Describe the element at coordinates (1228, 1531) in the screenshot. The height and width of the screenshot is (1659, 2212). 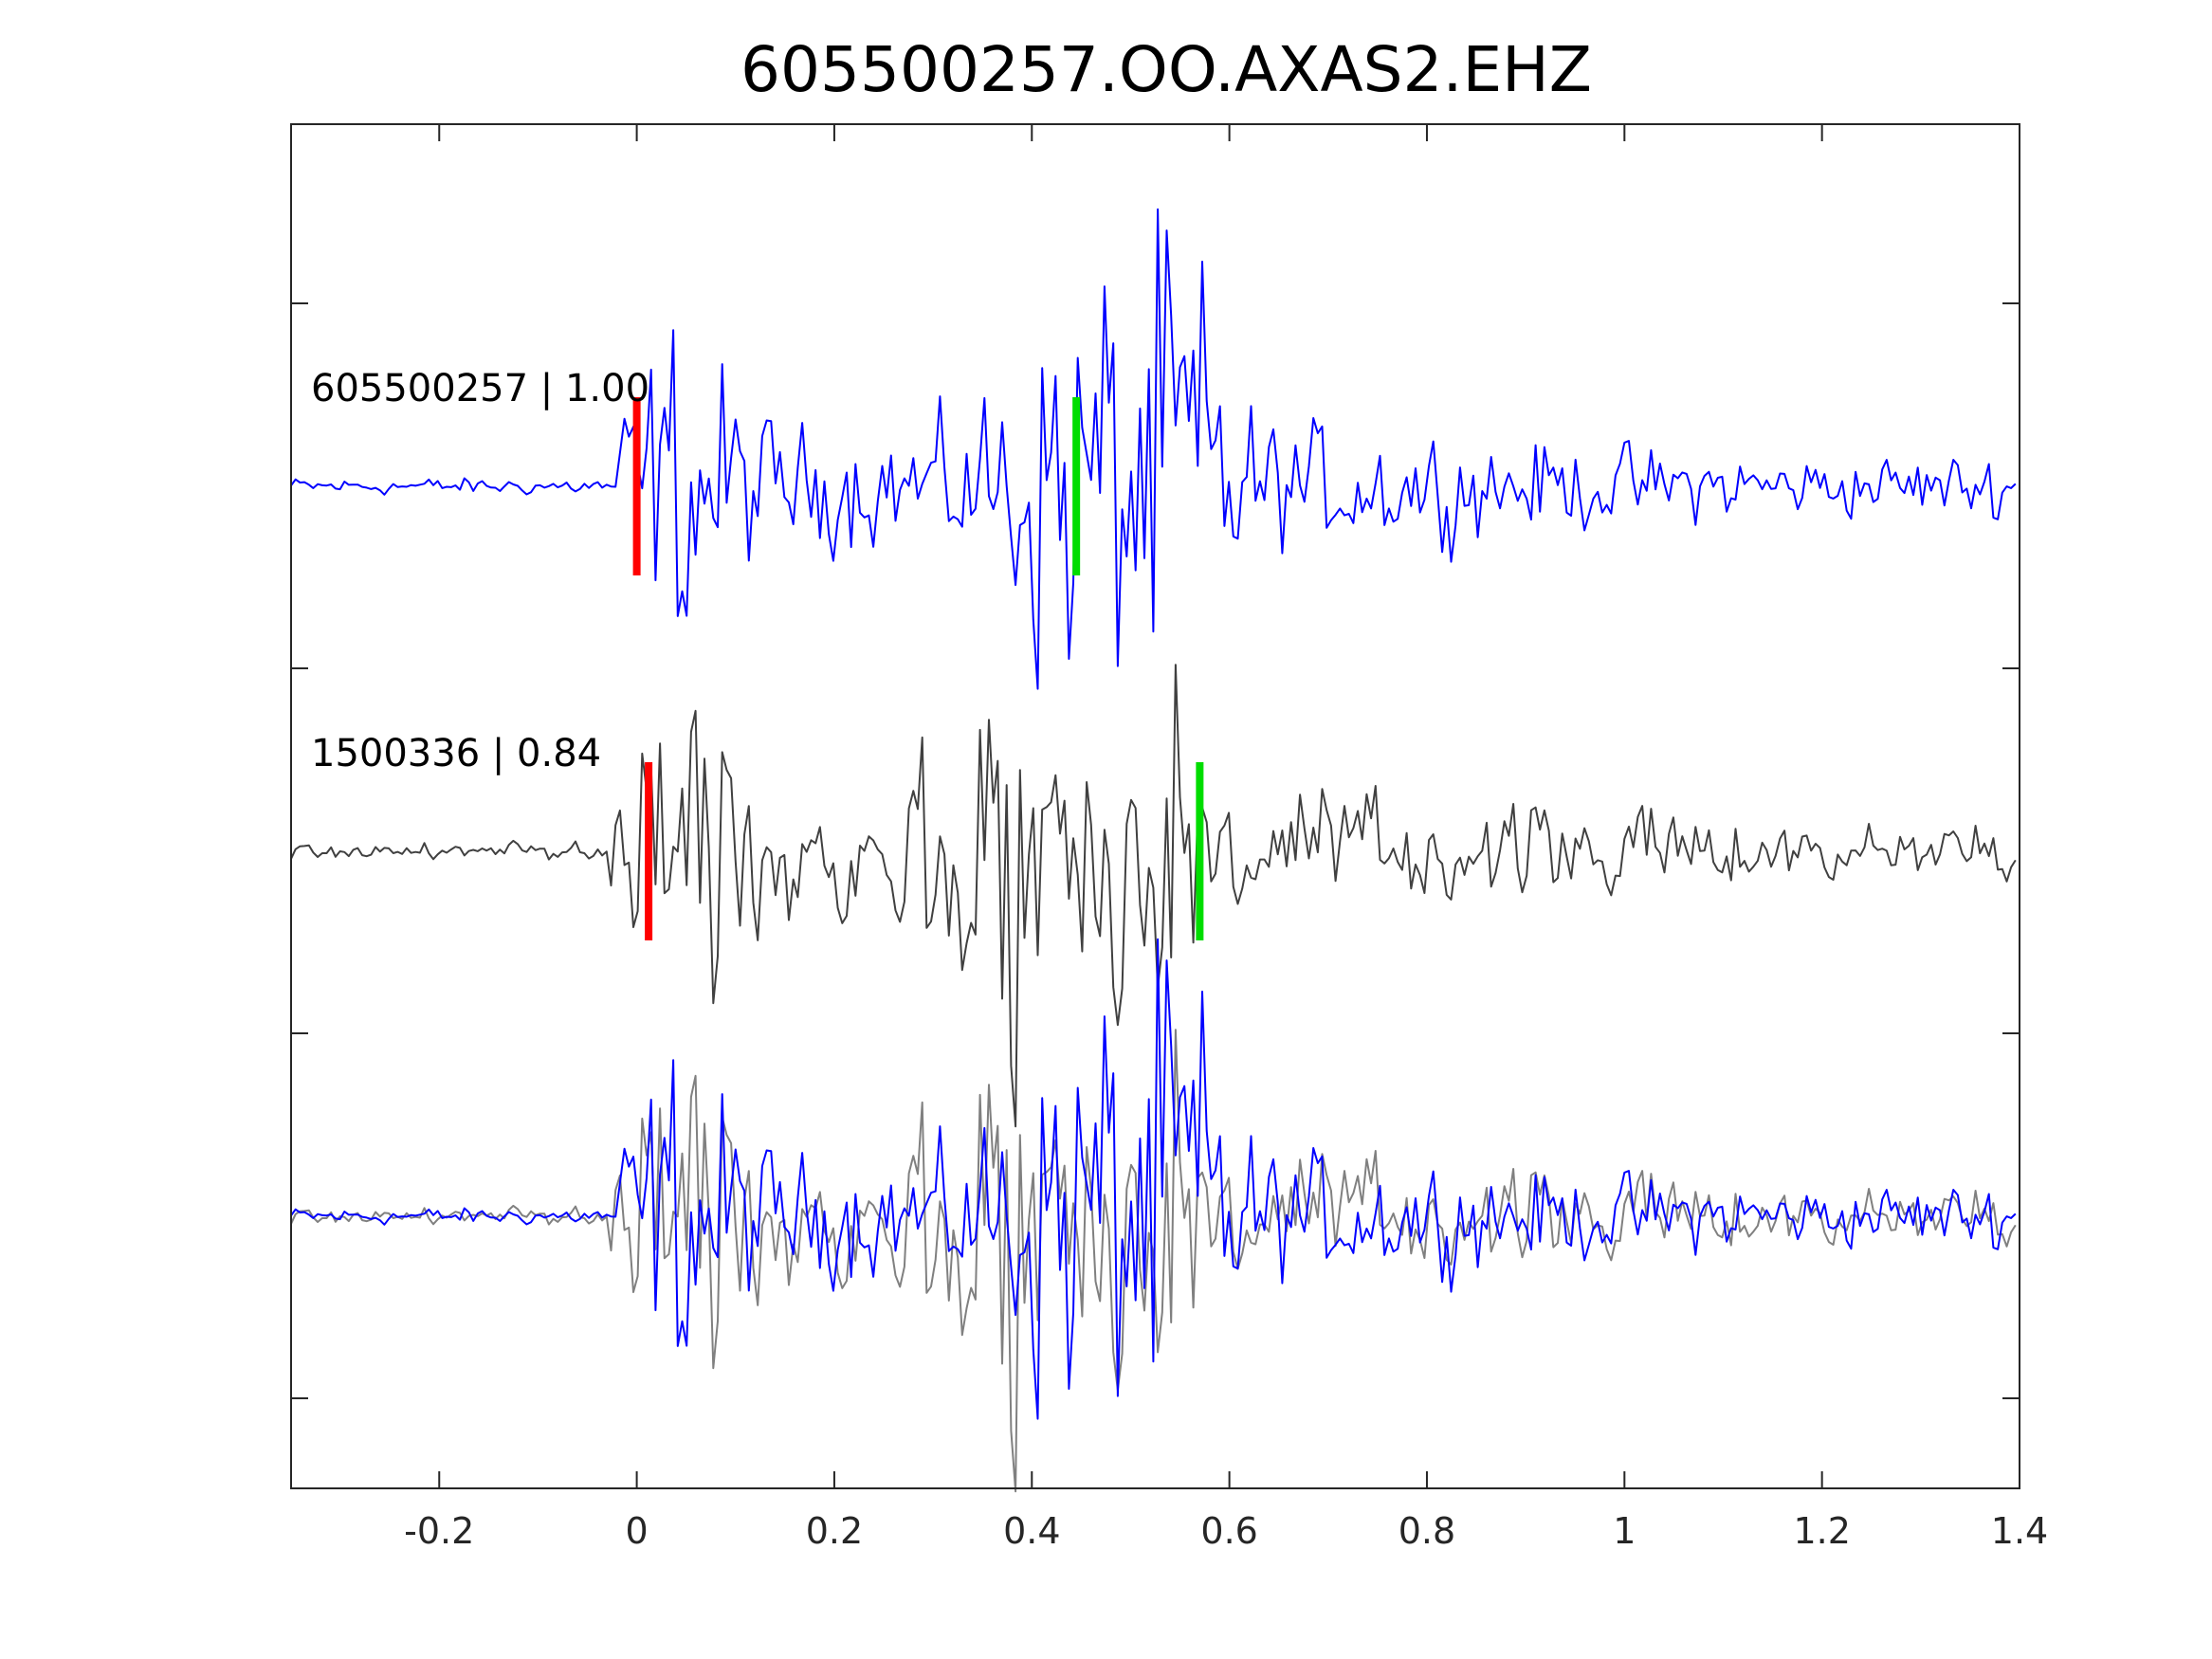
I see `x-tick-label: 0.6` at that location.